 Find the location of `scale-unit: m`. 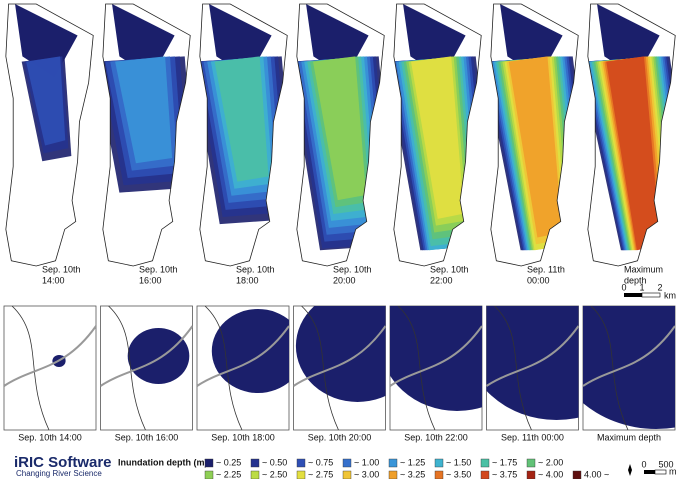

scale-unit: m is located at coordinates (673, 471).